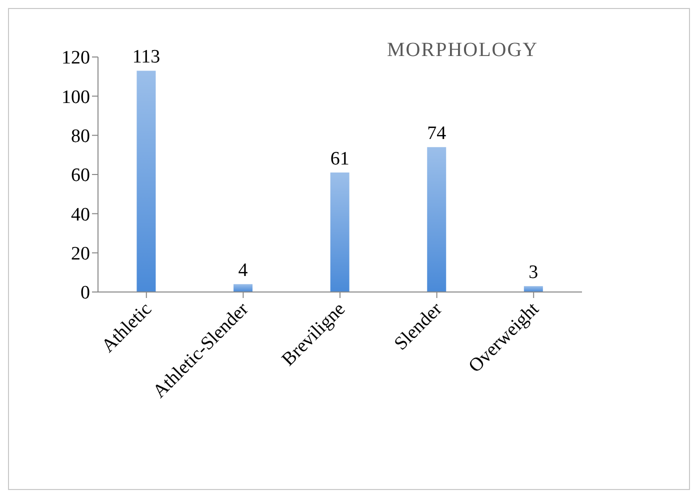 The width and height of the screenshot is (699, 491). I want to click on data-label: 74, so click(437, 133).